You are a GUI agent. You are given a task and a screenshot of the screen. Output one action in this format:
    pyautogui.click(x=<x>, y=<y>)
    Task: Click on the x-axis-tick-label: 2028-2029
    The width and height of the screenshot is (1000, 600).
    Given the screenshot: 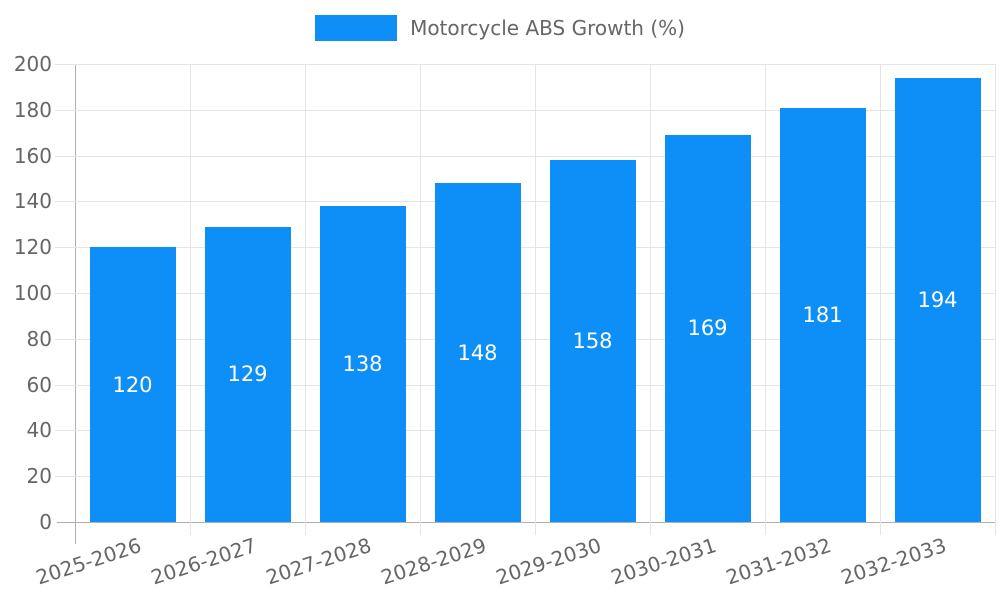 What is the action you would take?
    pyautogui.click(x=434, y=561)
    